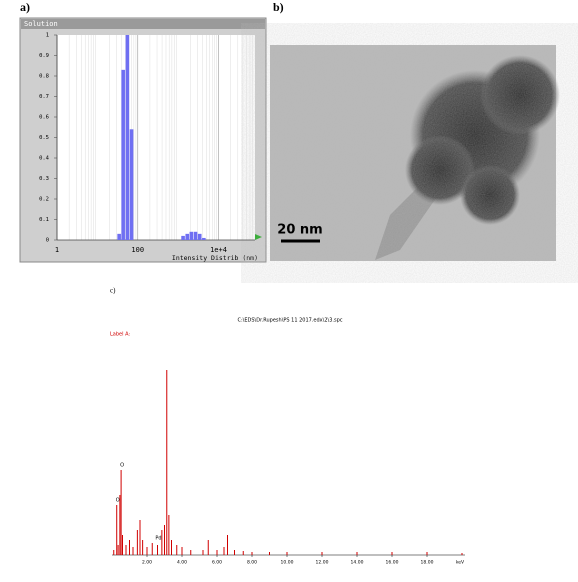  I want to click on x-axis-label: Intensity Distrib (nm), so click(215, 258).